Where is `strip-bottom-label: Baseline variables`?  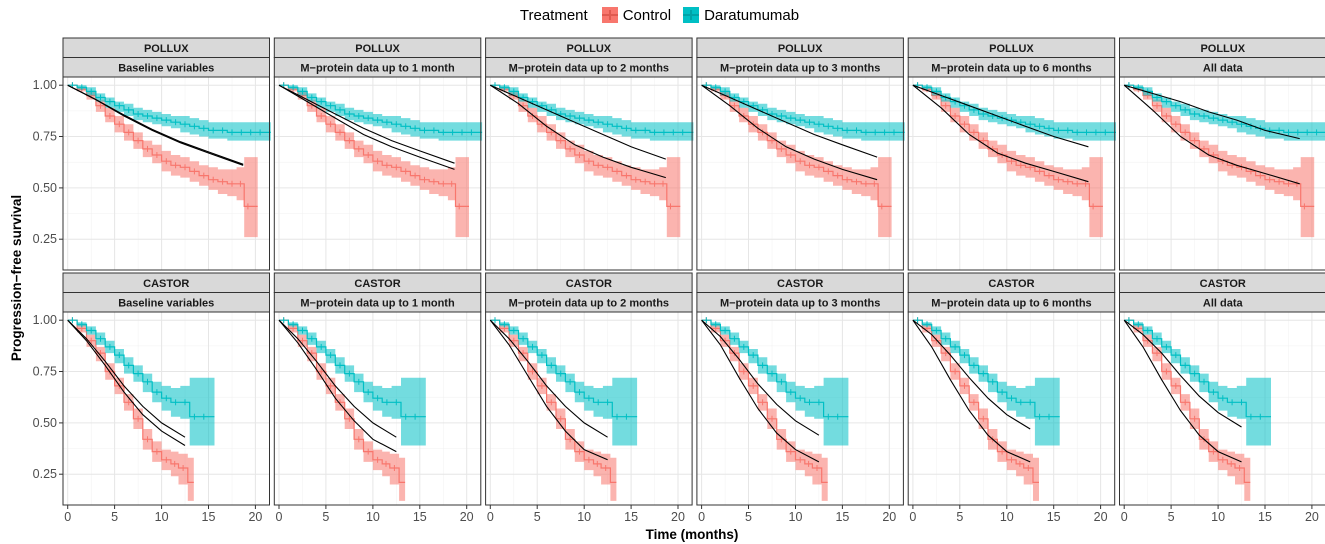
strip-bottom-label: Baseline variables is located at coordinates (166, 304).